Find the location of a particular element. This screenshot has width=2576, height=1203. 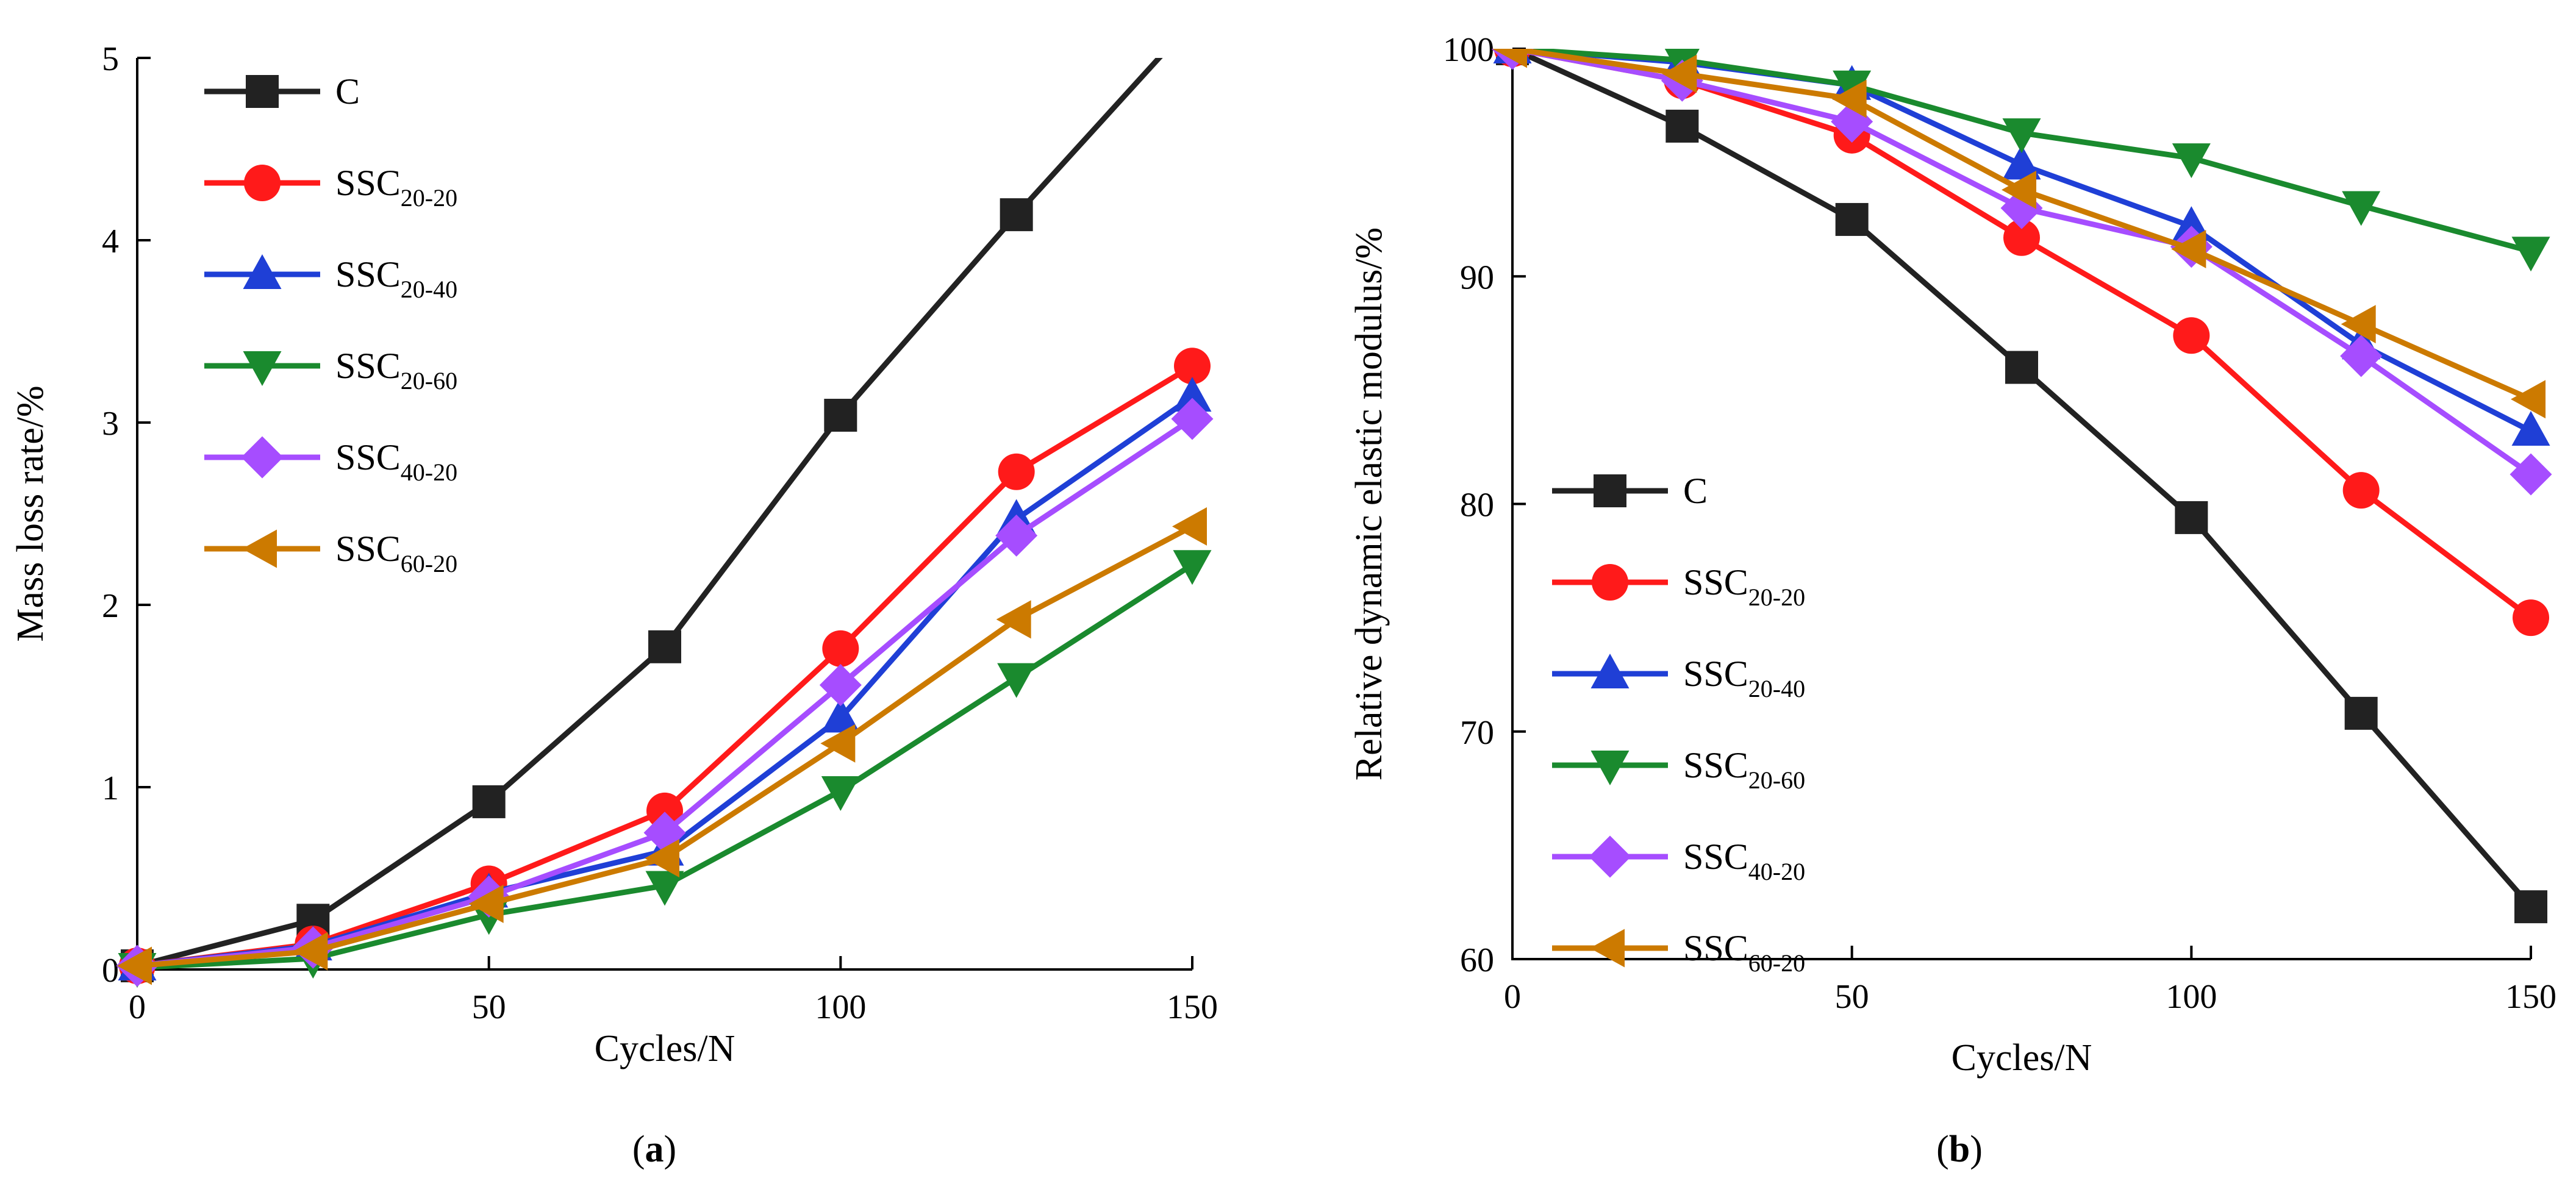

legend-entry-label: SSC20-20 is located at coordinates (396, 187).